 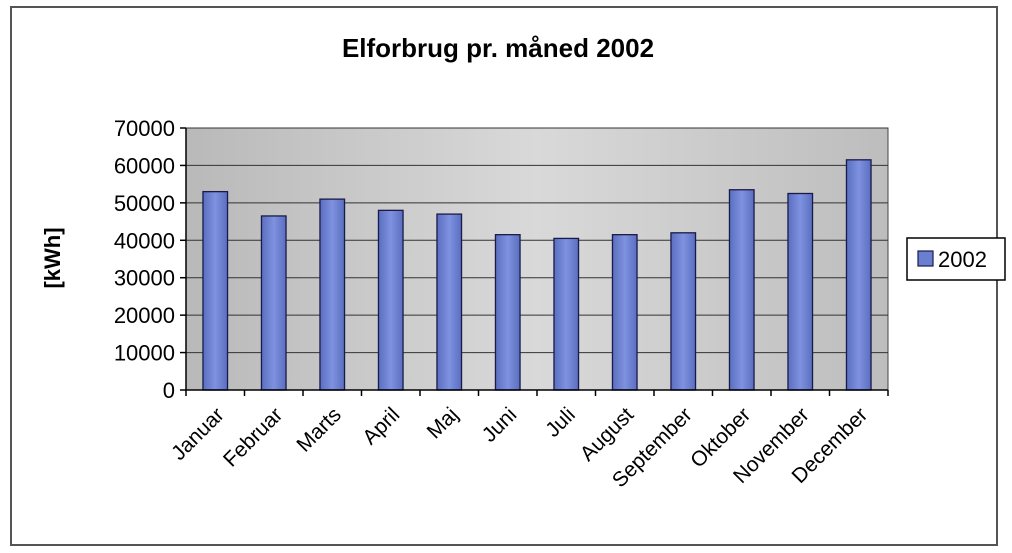 I want to click on bar-september, so click(x=683, y=311).